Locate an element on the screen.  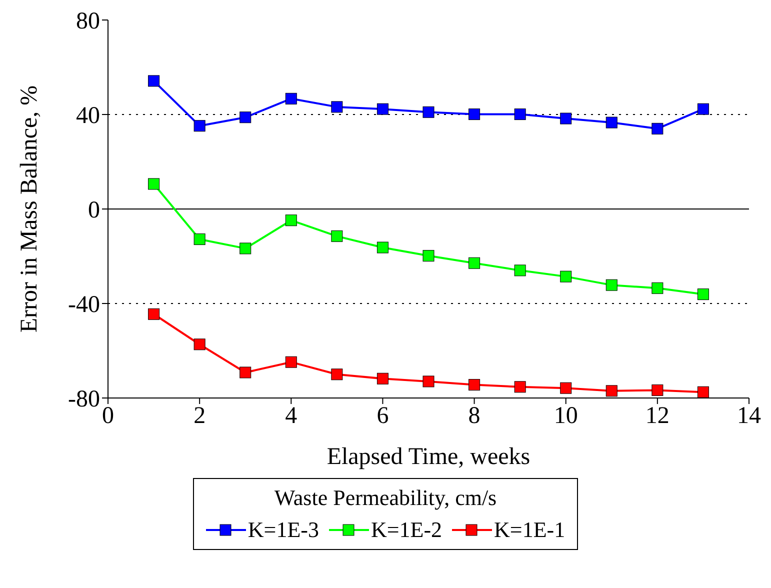
x-tick-label: 8 is located at coordinates (474, 416).